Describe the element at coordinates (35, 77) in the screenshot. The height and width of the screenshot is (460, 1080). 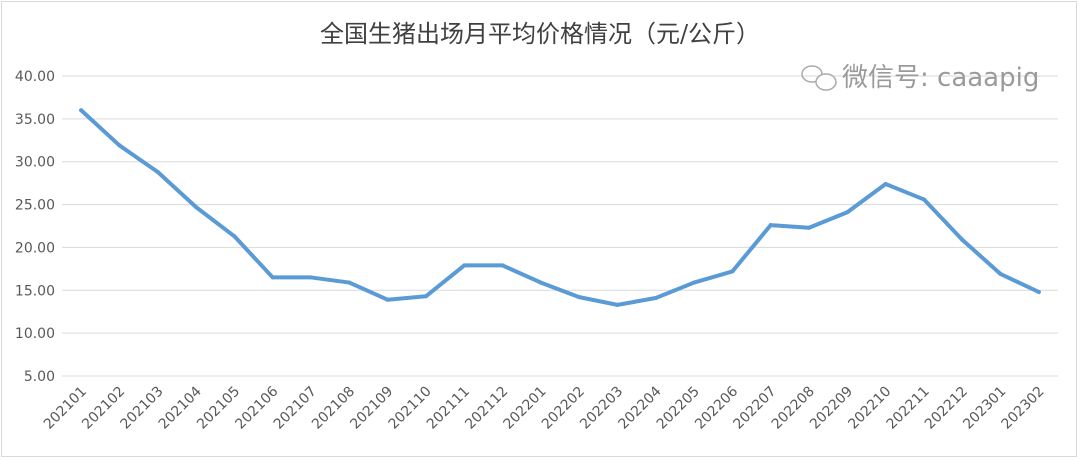
I see `y-tick-label: 40.00` at that location.